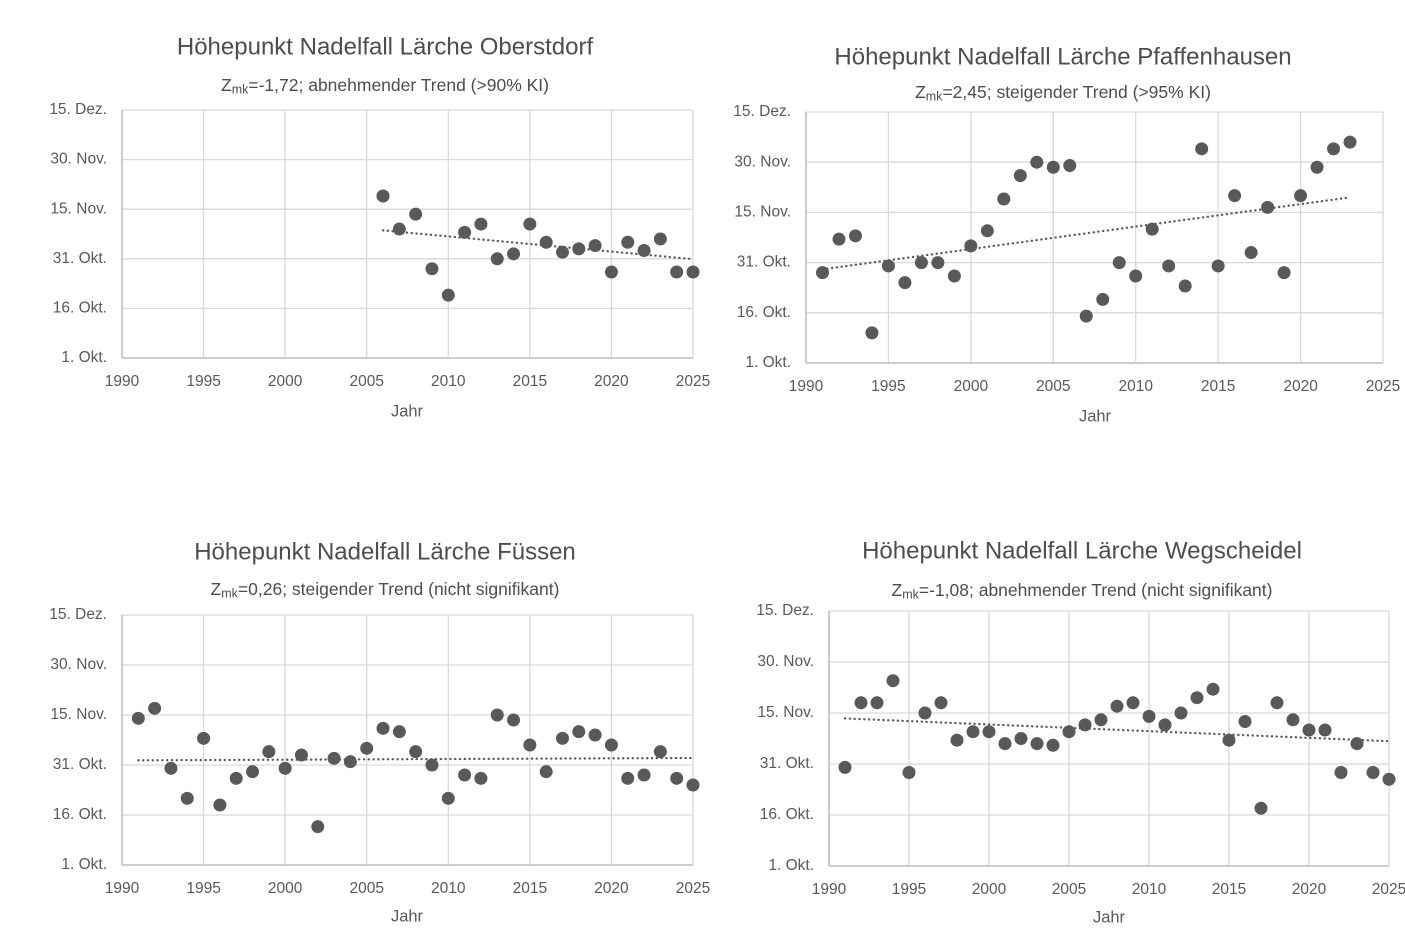 The image size is (1405, 930). I want to click on y-tick-label: 15. Nov., so click(762, 211).